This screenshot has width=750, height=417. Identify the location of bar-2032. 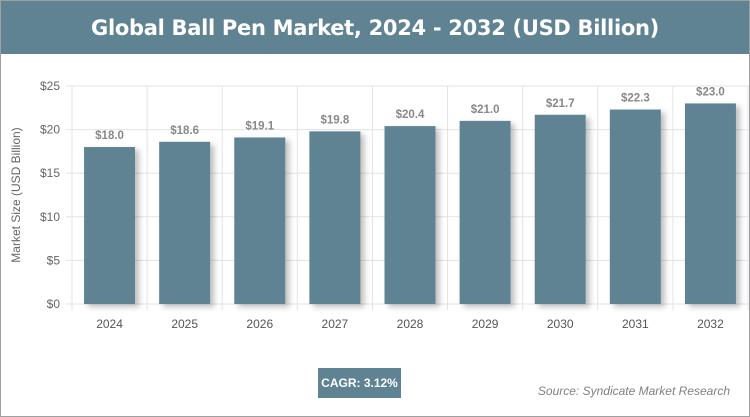
(710, 203).